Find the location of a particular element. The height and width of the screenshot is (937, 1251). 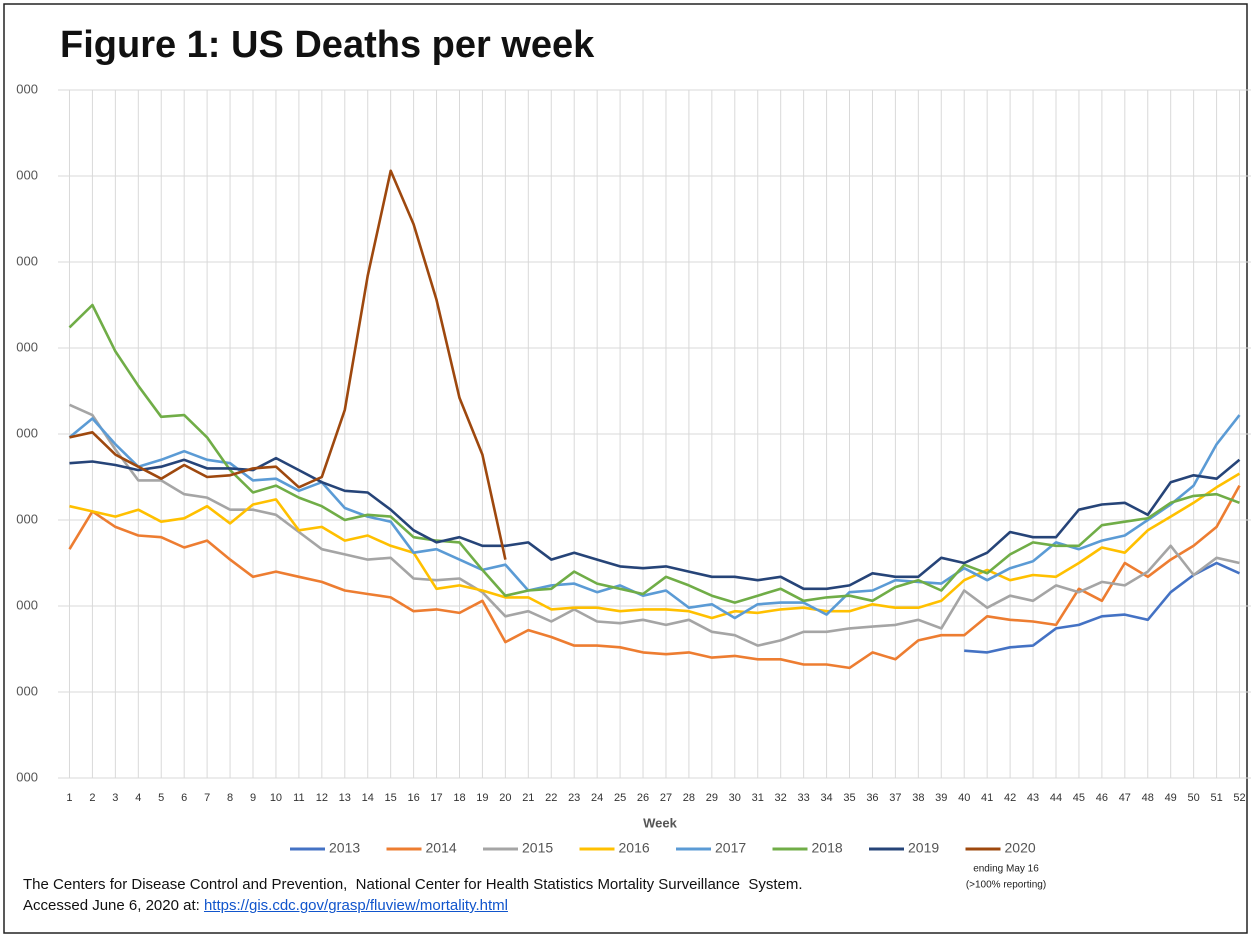

x-tick-label: 1 is located at coordinates (69, 798).